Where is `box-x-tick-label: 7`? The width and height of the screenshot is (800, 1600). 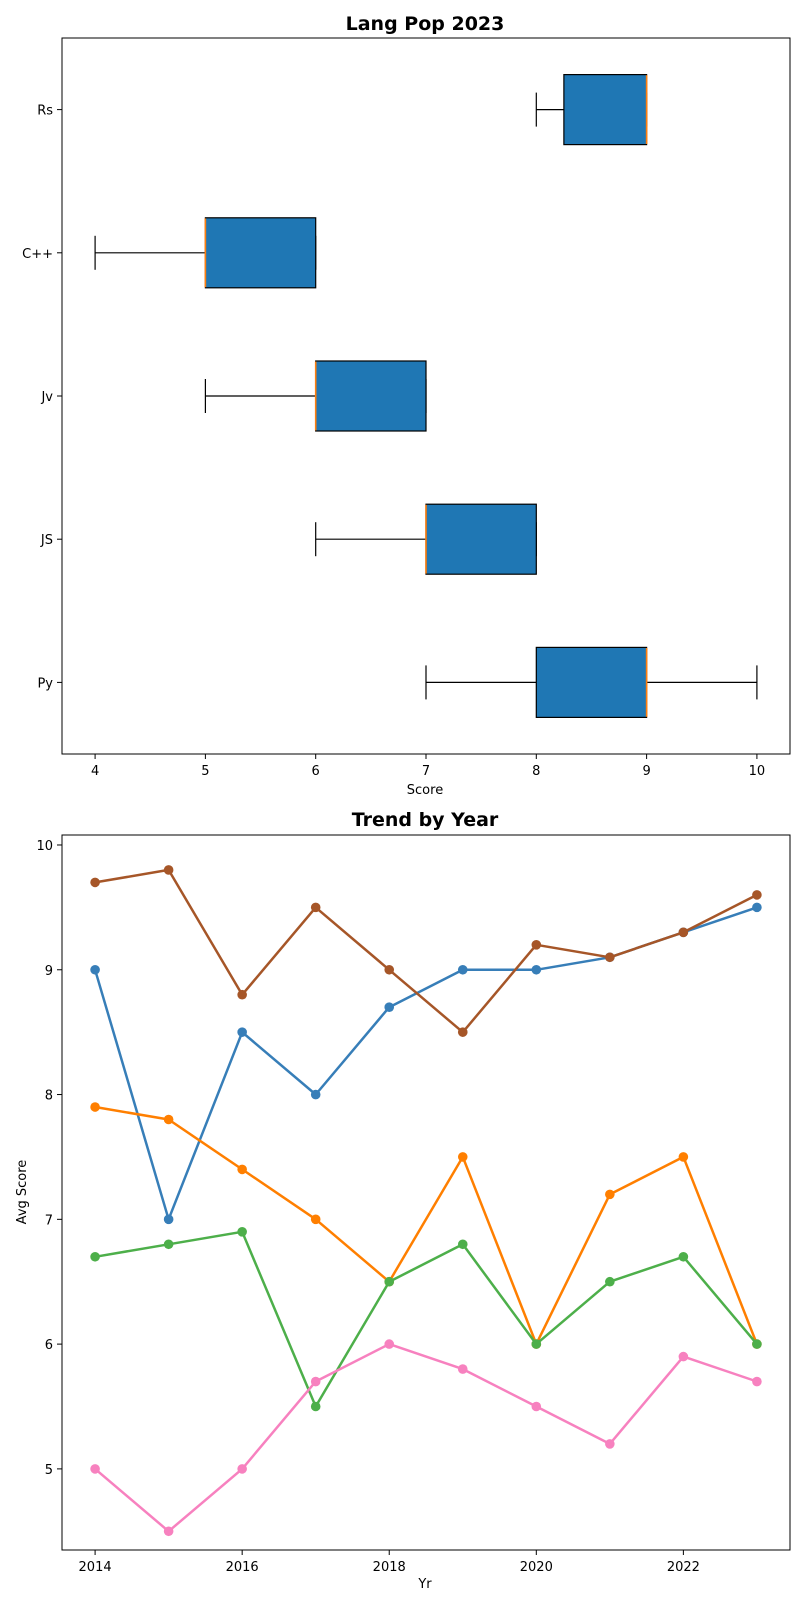 box-x-tick-label: 7 is located at coordinates (426, 771).